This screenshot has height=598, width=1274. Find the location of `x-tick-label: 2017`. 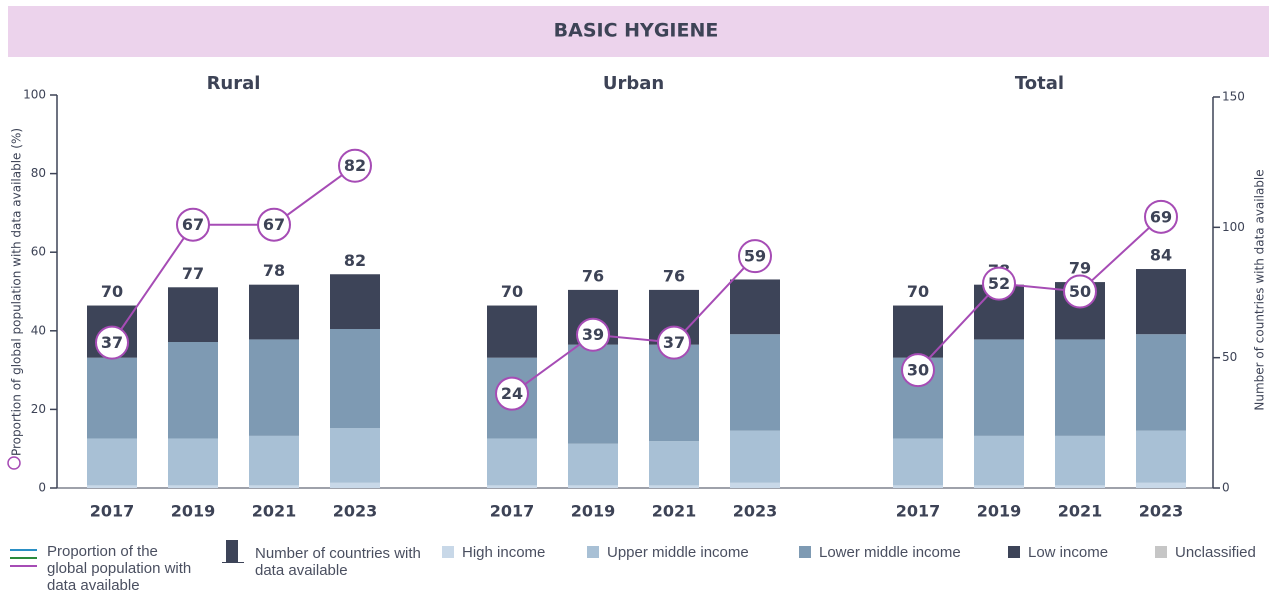

x-tick-label: 2017 is located at coordinates (512, 511).